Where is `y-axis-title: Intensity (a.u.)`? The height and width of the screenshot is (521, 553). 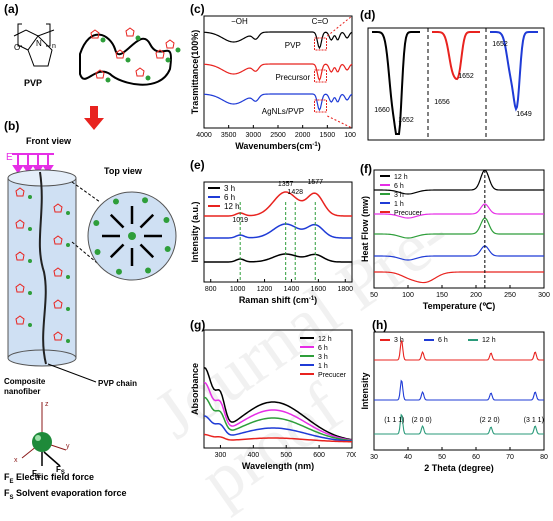 y-axis-title: Intensity (a.u.) is located at coordinates (195, 231).